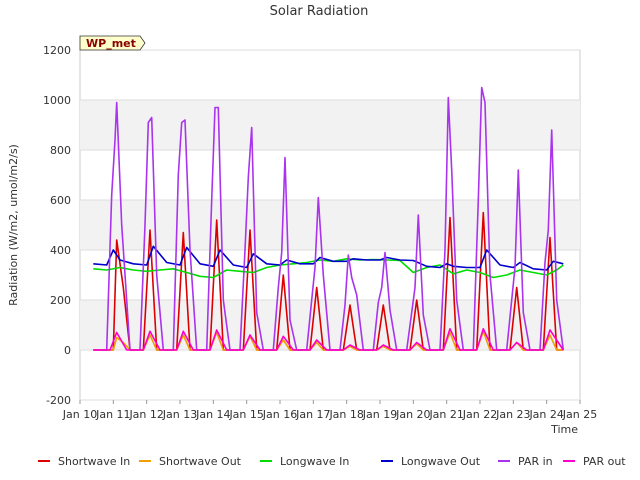  I want to click on y-tick-label: 0, so click(67, 350).